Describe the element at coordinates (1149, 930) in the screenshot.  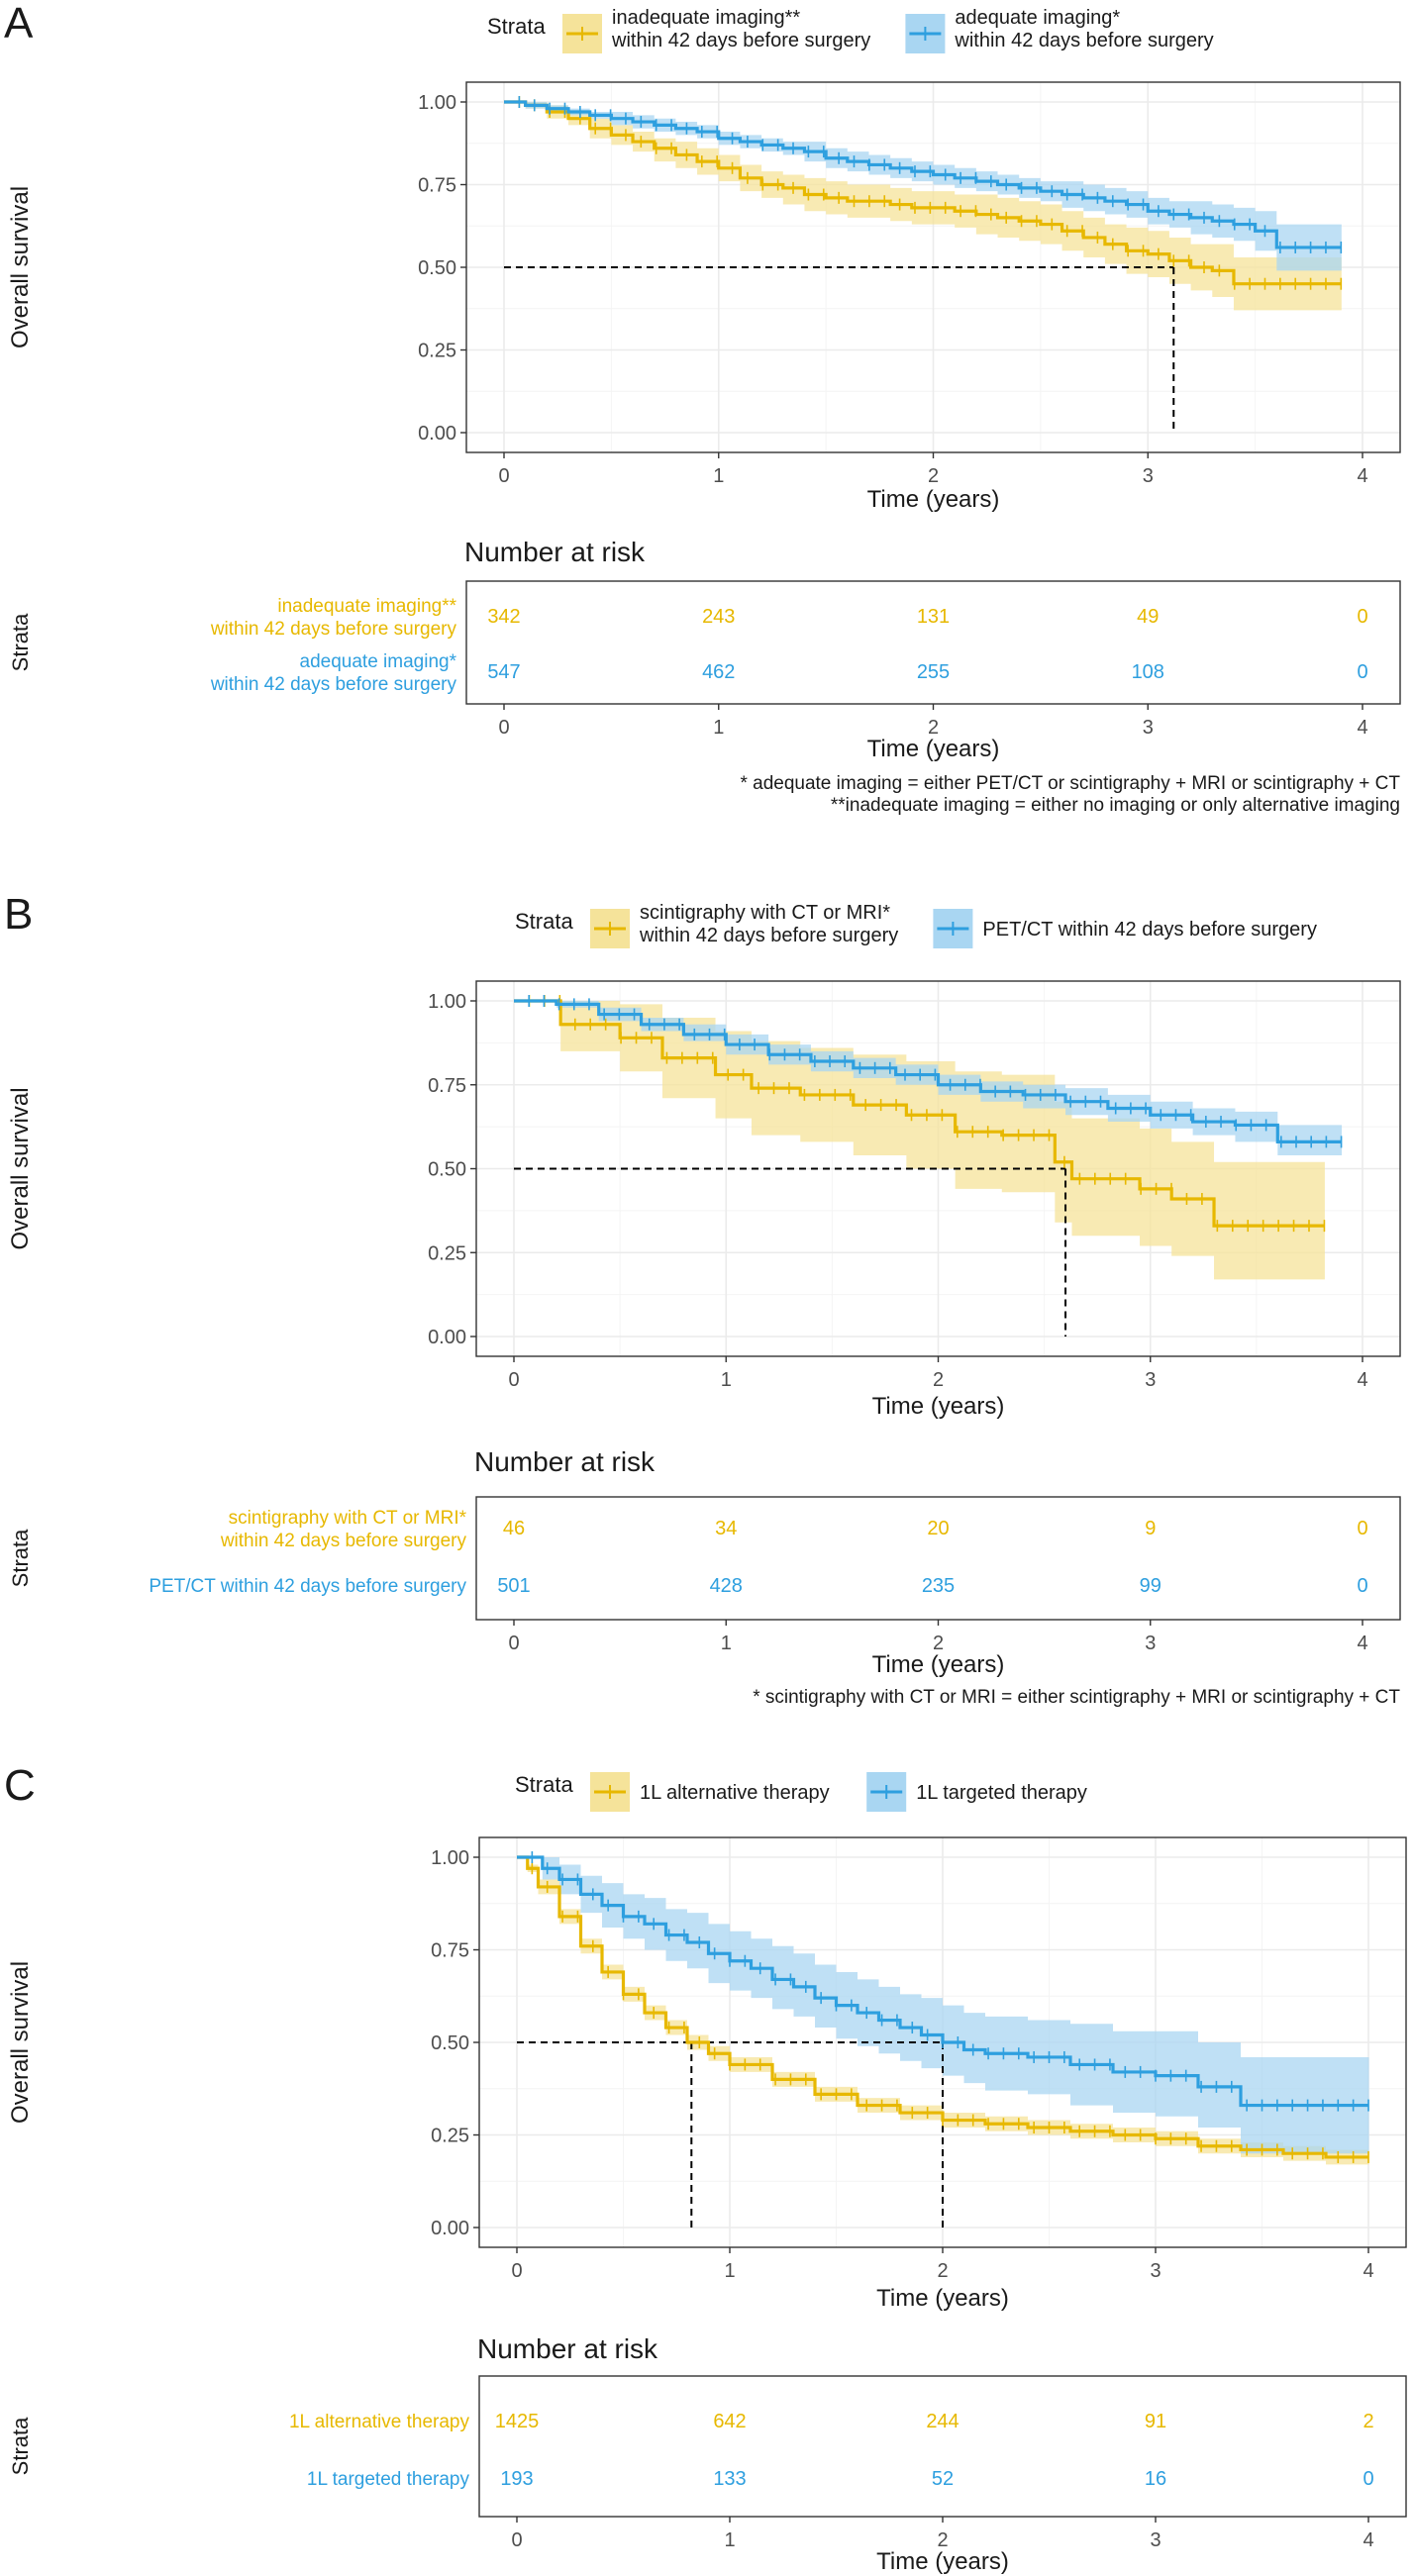
I see `legend-label: PET/CT within 42 days before surgery` at that location.